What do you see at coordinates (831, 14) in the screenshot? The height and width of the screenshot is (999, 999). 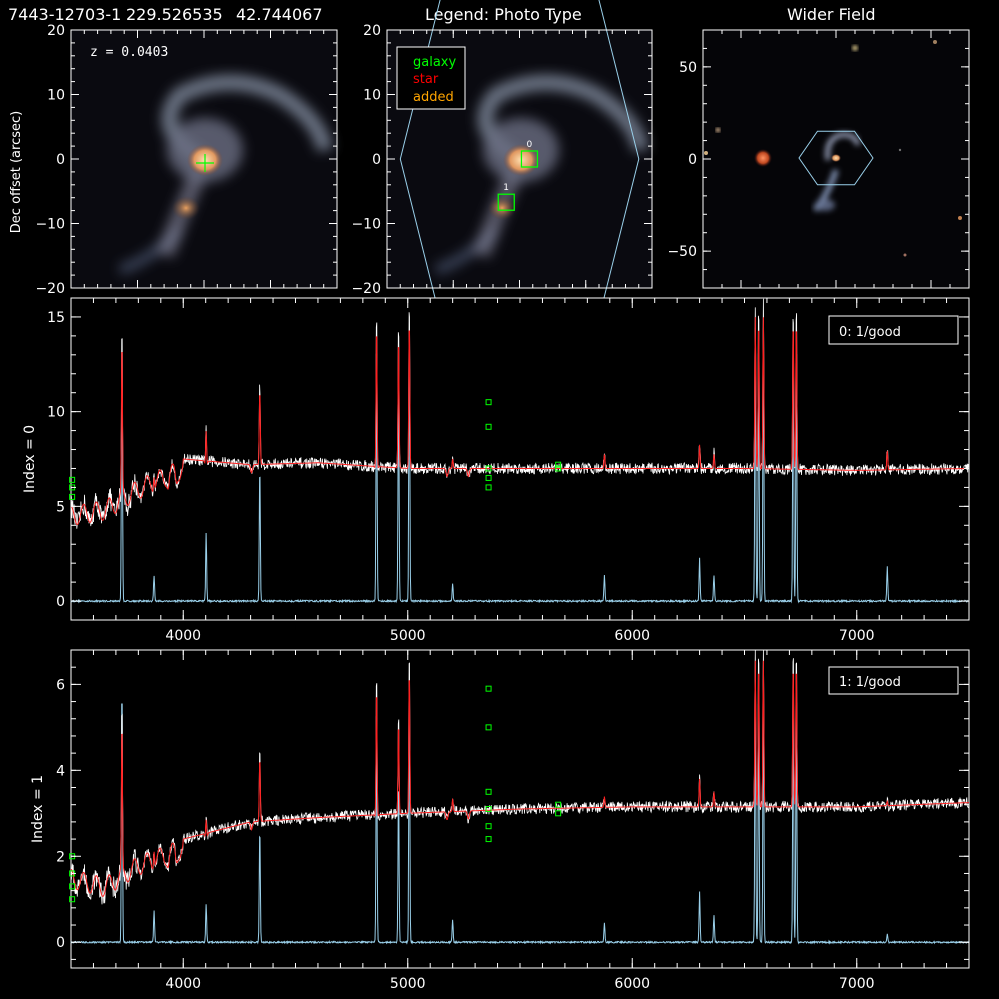 I see `wider-field-title: Wider Field` at bounding box center [831, 14].